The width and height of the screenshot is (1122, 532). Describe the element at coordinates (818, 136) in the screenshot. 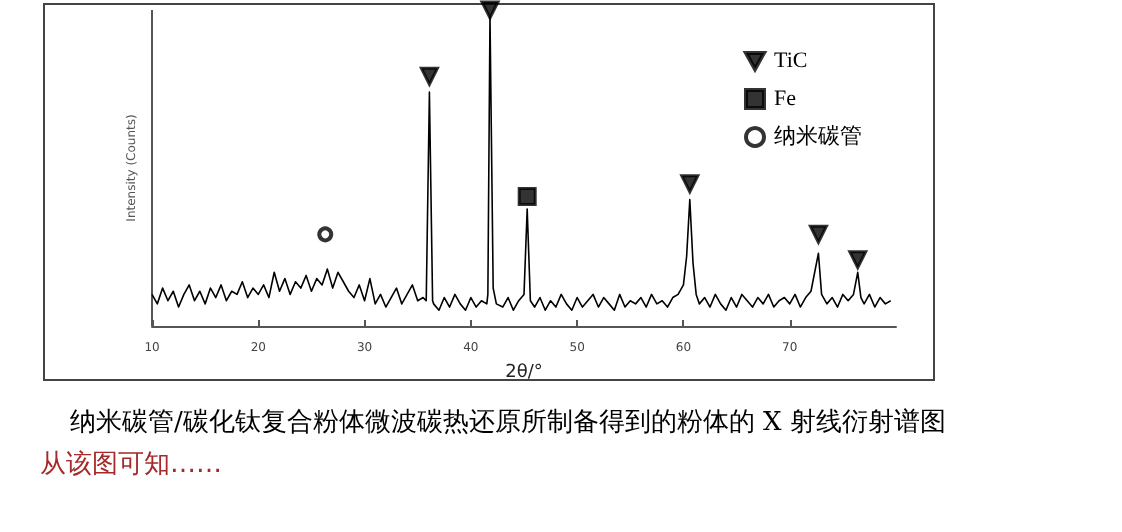

I see `legend-label: 纳米碳管` at that location.